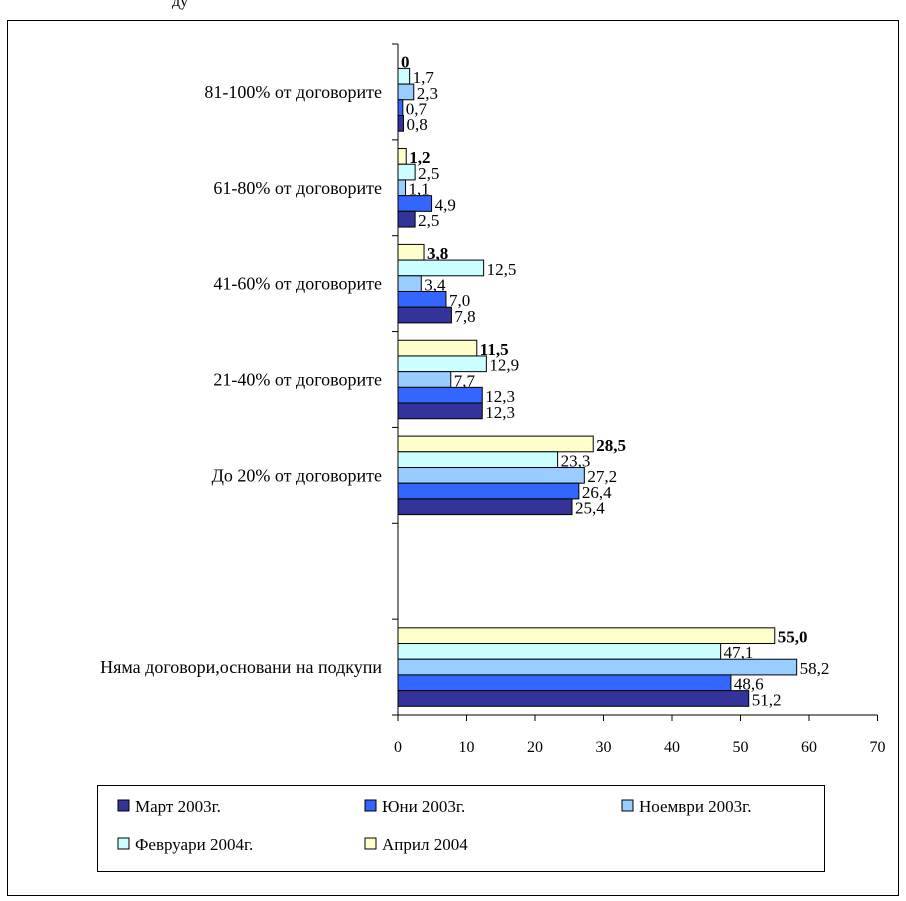  Describe the element at coordinates (297, 475) in the screenshot. I see `category-label: До 20% от договорите` at that location.